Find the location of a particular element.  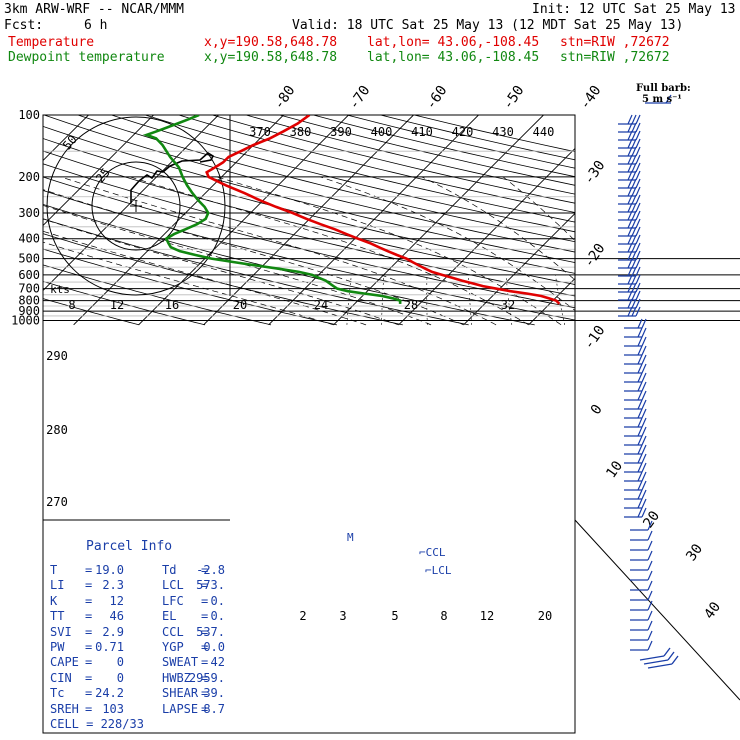

parcel-cell: Td is located at coordinates (169, 570).